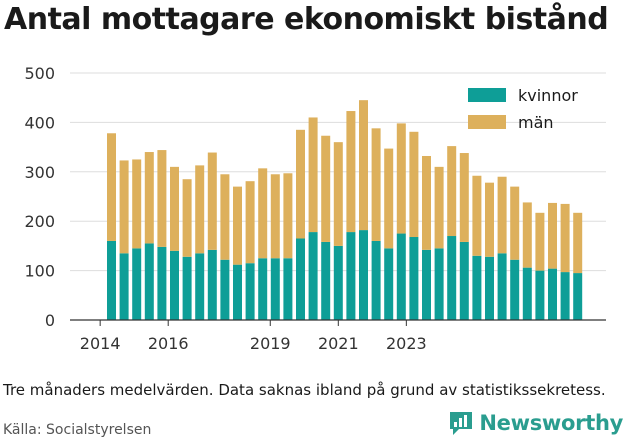 The height and width of the screenshot is (439, 631). What do you see at coordinates (406, 343) in the screenshot?
I see `x-tick-label: 2023` at bounding box center [406, 343].